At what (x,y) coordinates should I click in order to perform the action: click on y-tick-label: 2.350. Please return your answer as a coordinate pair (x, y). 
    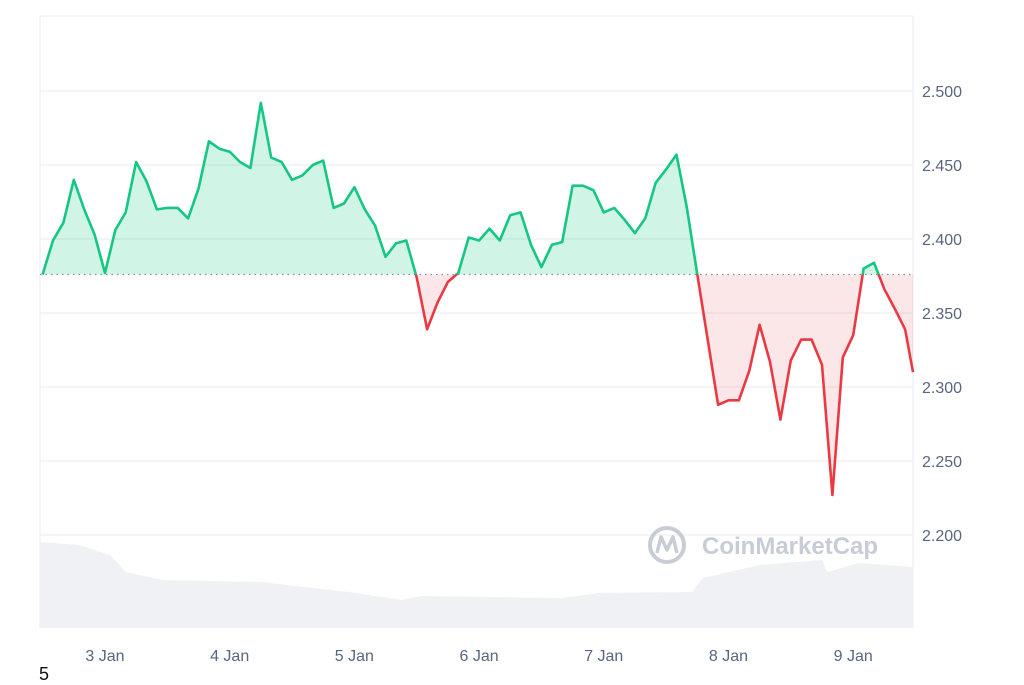
    Looking at the image, I should click on (942, 314).